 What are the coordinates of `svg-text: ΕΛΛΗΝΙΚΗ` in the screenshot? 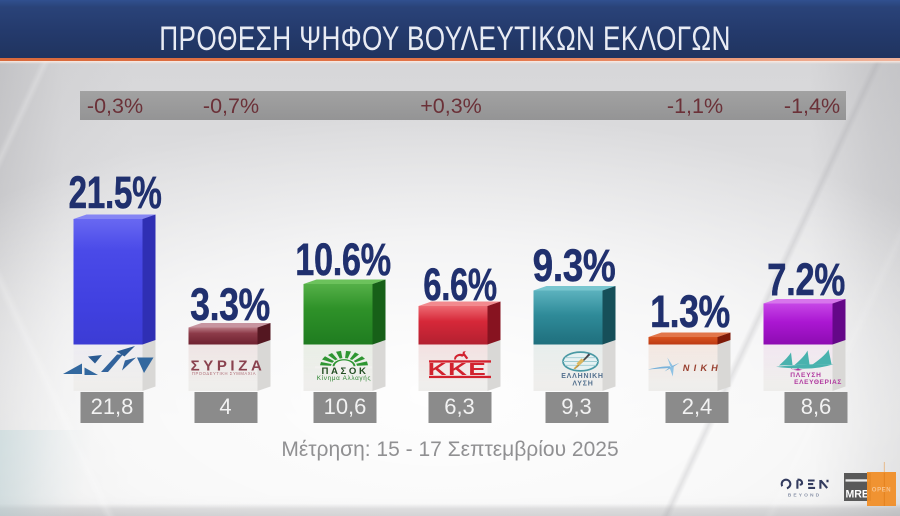 It's located at (582, 376).